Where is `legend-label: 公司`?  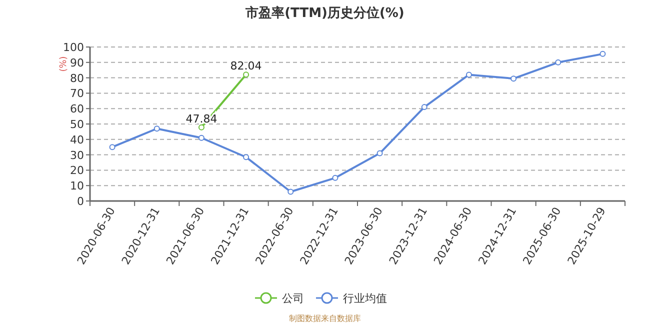 legend-label: 公司 is located at coordinates (293, 298).